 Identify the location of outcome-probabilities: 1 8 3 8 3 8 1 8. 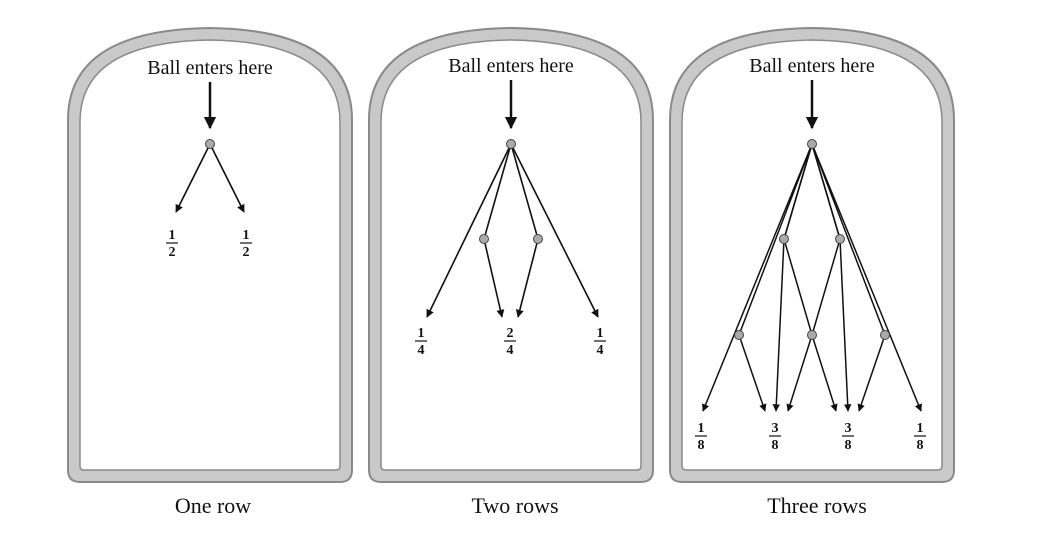
(810, 437).